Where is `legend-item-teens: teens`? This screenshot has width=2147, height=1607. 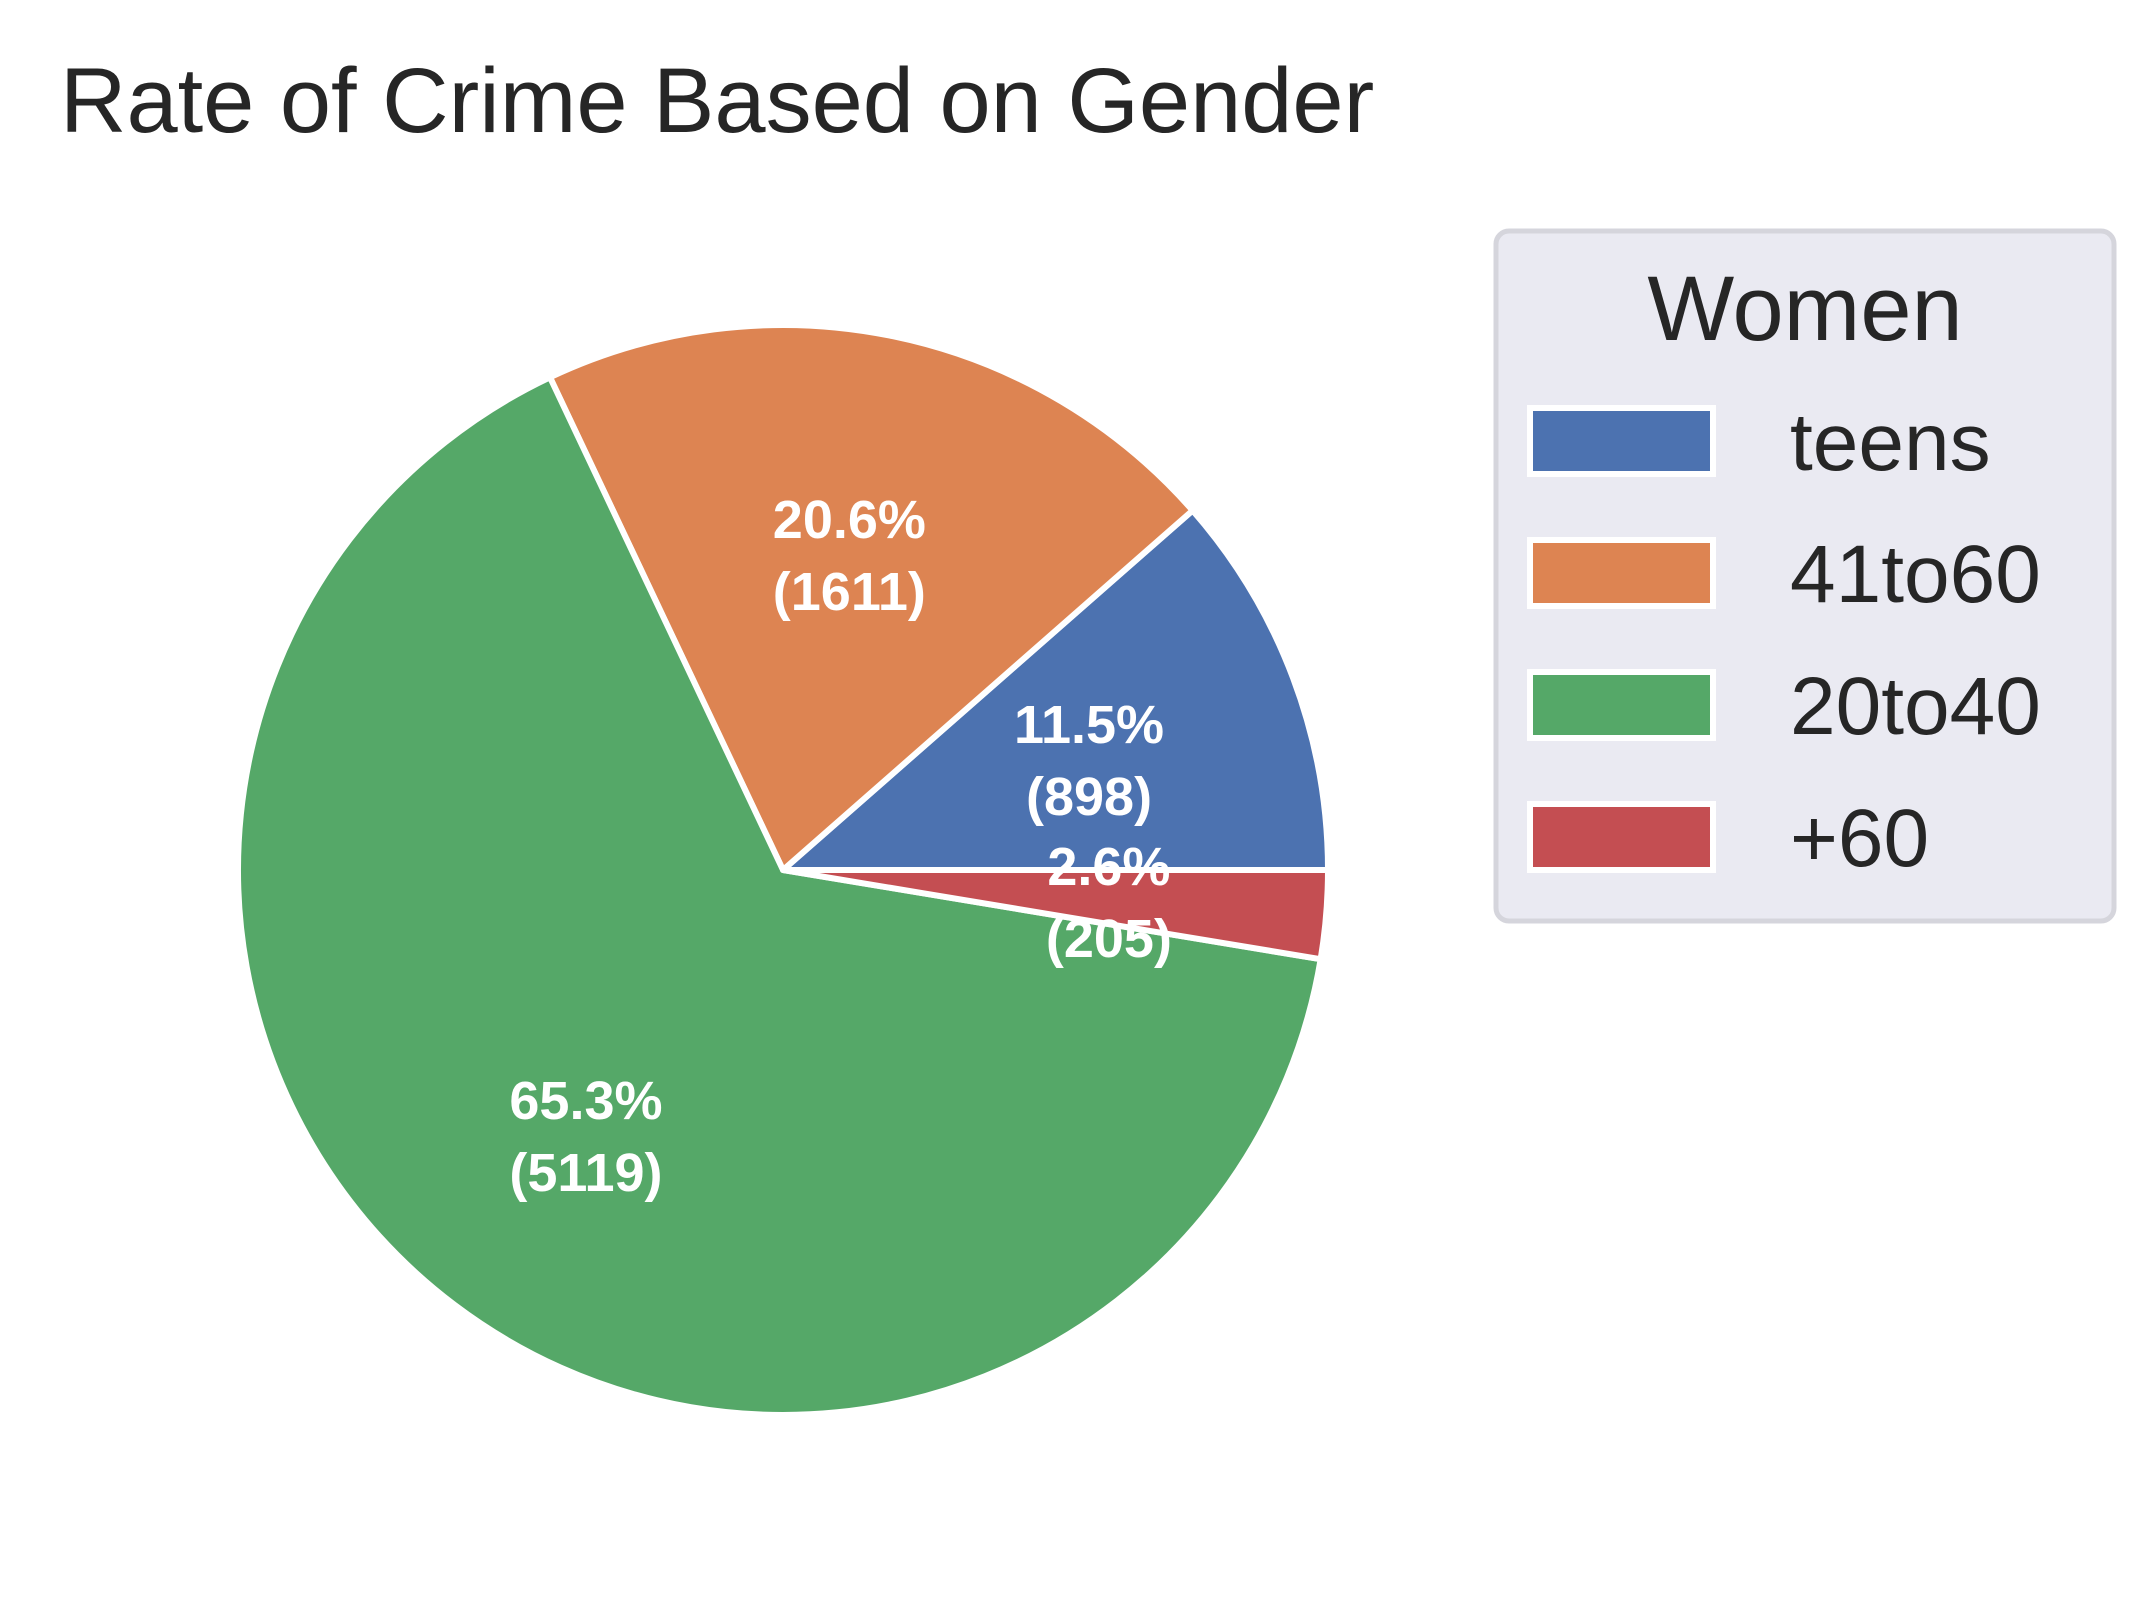 legend-item-teens: teens is located at coordinates (1759, 442).